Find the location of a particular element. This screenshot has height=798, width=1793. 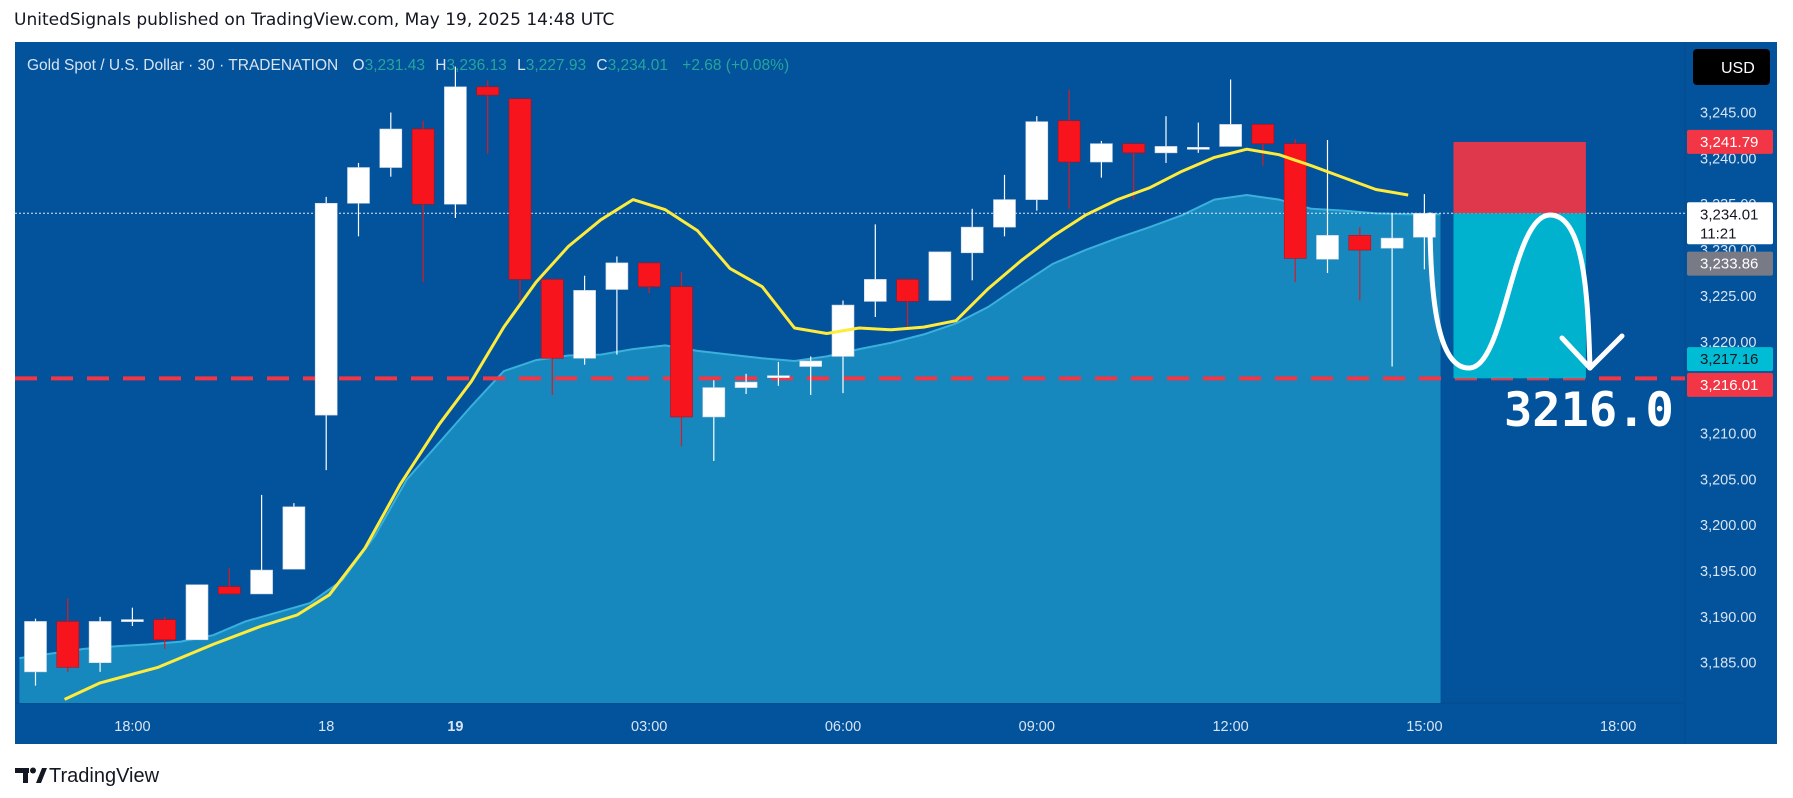

time-tick-label: 18 is located at coordinates (326, 727).